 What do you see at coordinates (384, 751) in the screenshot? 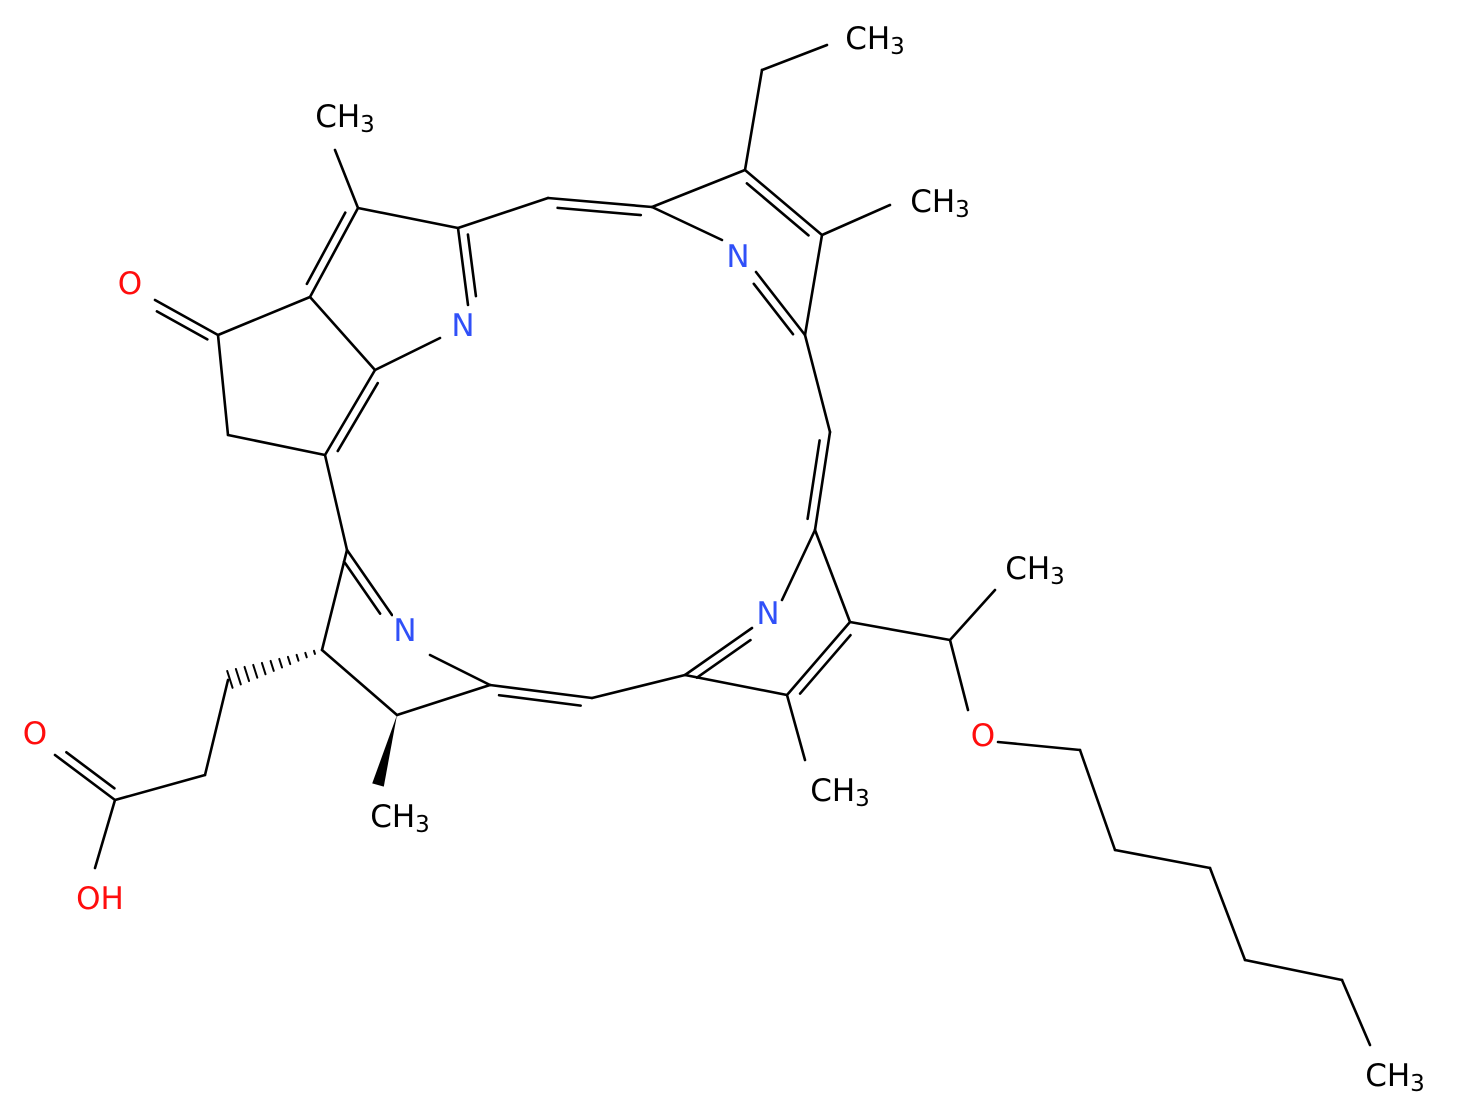
I see `wedge-bond` at bounding box center [384, 751].